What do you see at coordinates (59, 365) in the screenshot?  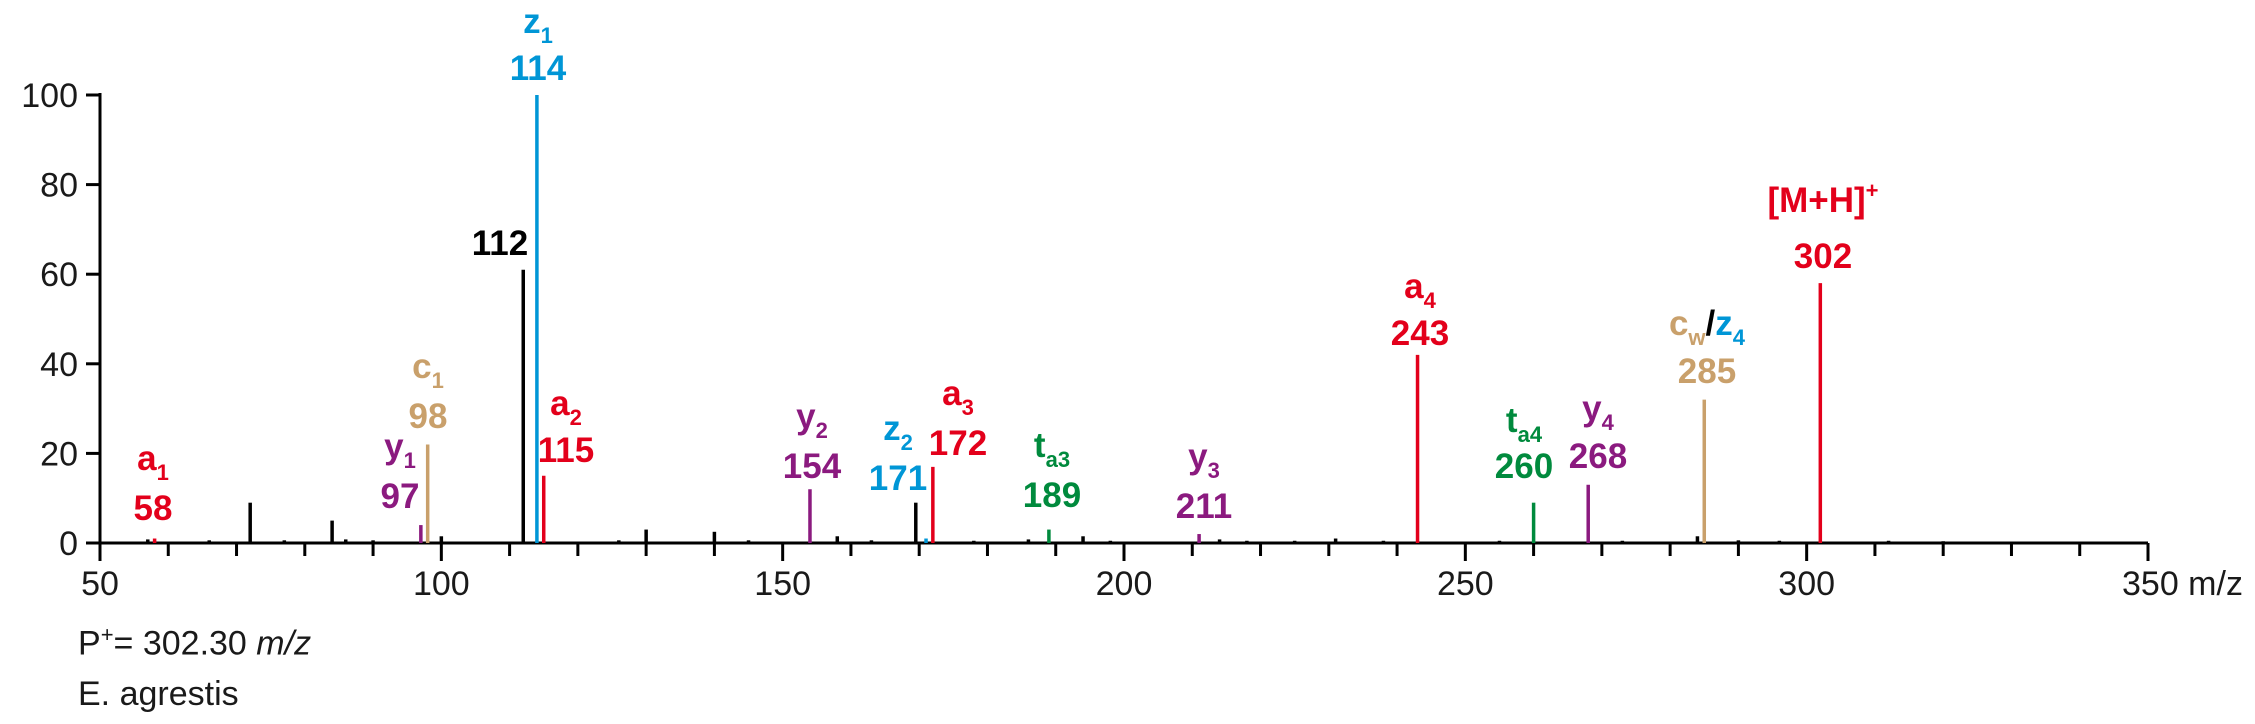 I see `y-tick-label: 40` at bounding box center [59, 365].